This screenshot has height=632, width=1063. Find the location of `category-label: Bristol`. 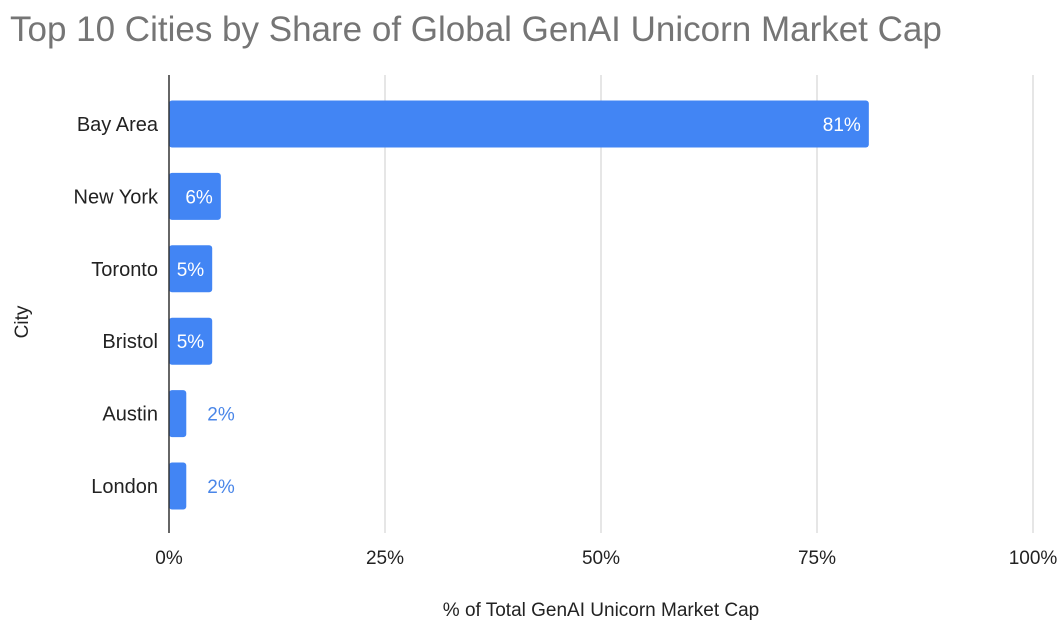

category-label: Bristol is located at coordinates (130, 342).